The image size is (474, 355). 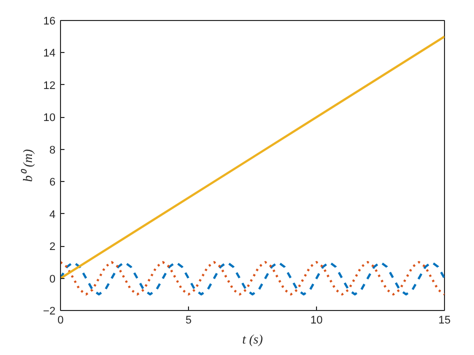 I want to click on y-tick-label: 6, so click(x=52, y=182).